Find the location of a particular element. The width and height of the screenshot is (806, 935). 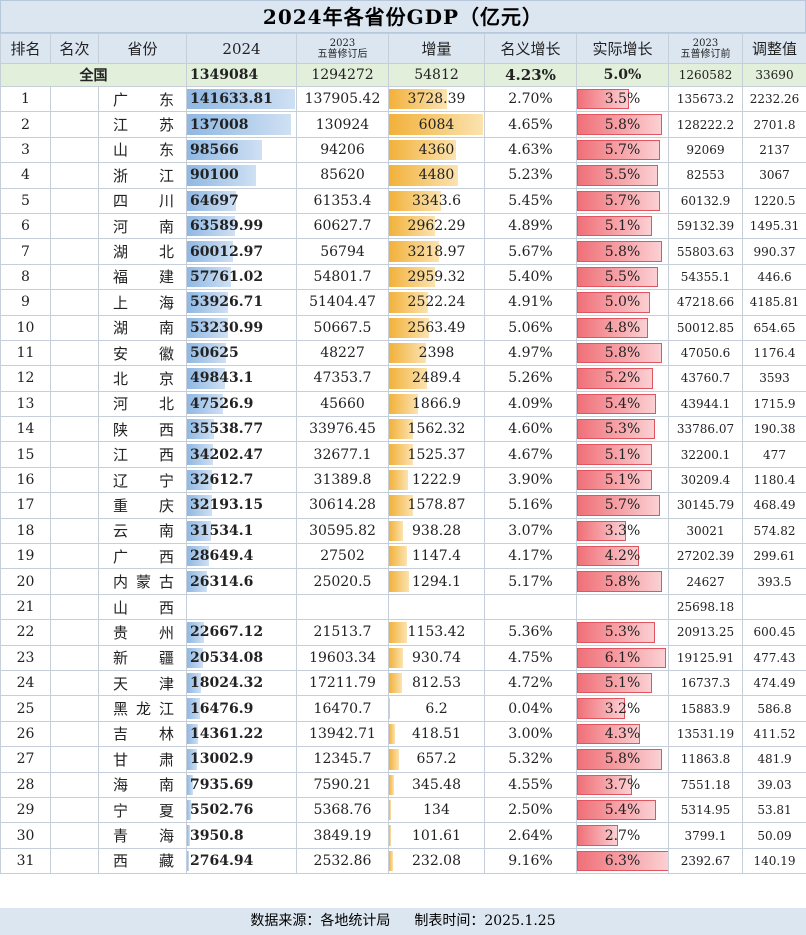

cell: 2563.49 is located at coordinates (436, 327).